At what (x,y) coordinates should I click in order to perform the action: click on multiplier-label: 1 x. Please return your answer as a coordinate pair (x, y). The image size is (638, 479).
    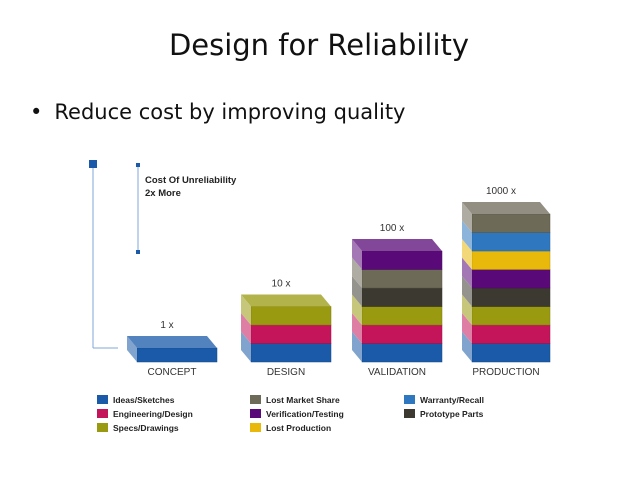
    Looking at the image, I should click on (166, 325).